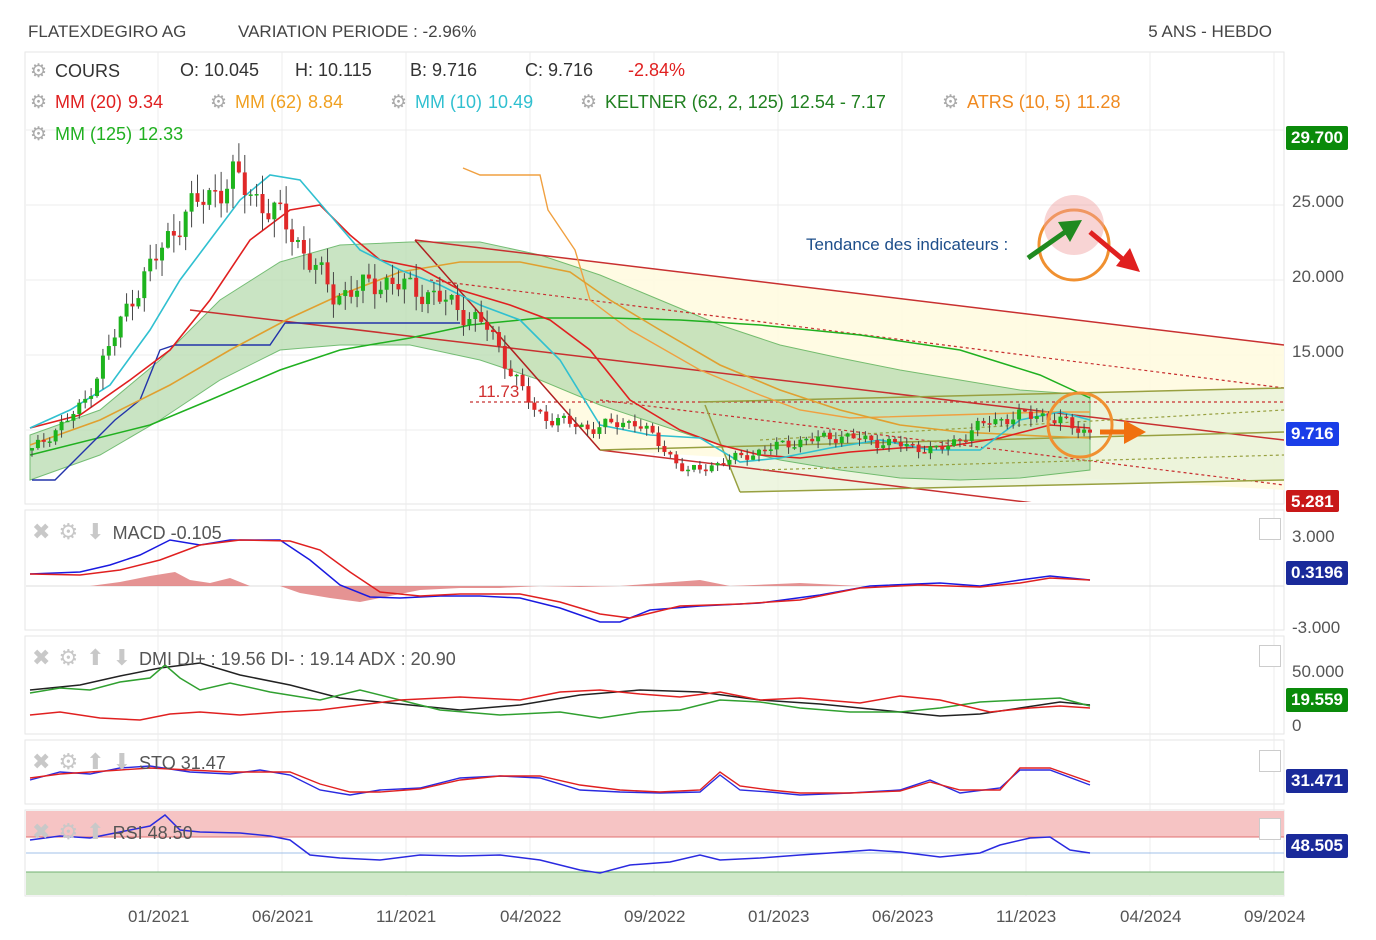  Describe the element at coordinates (157, 763) in the screenshot. I see `sto-label: STO` at that location.